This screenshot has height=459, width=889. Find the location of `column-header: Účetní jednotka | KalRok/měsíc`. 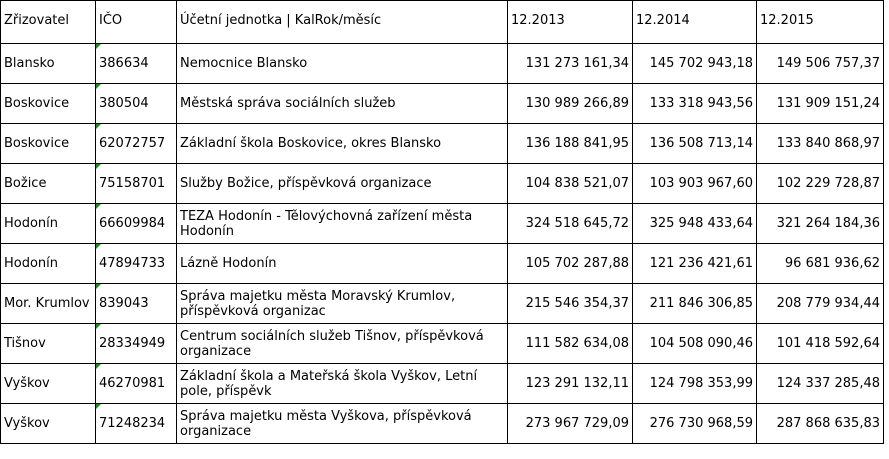

column-header: Účetní jednotka | KalRok/měsíc is located at coordinates (342, 22).